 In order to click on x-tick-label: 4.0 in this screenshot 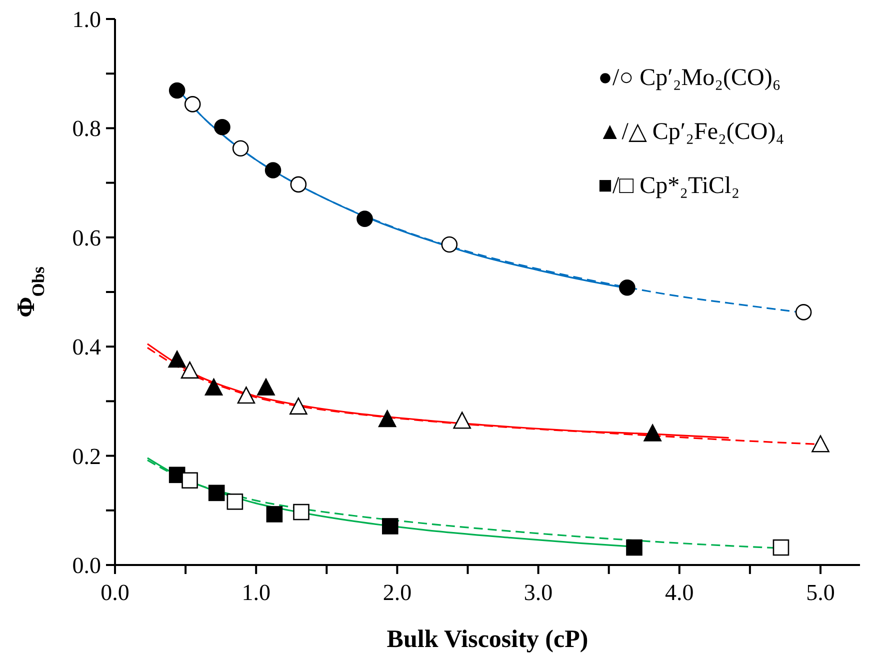, I will do `click(679, 592)`.